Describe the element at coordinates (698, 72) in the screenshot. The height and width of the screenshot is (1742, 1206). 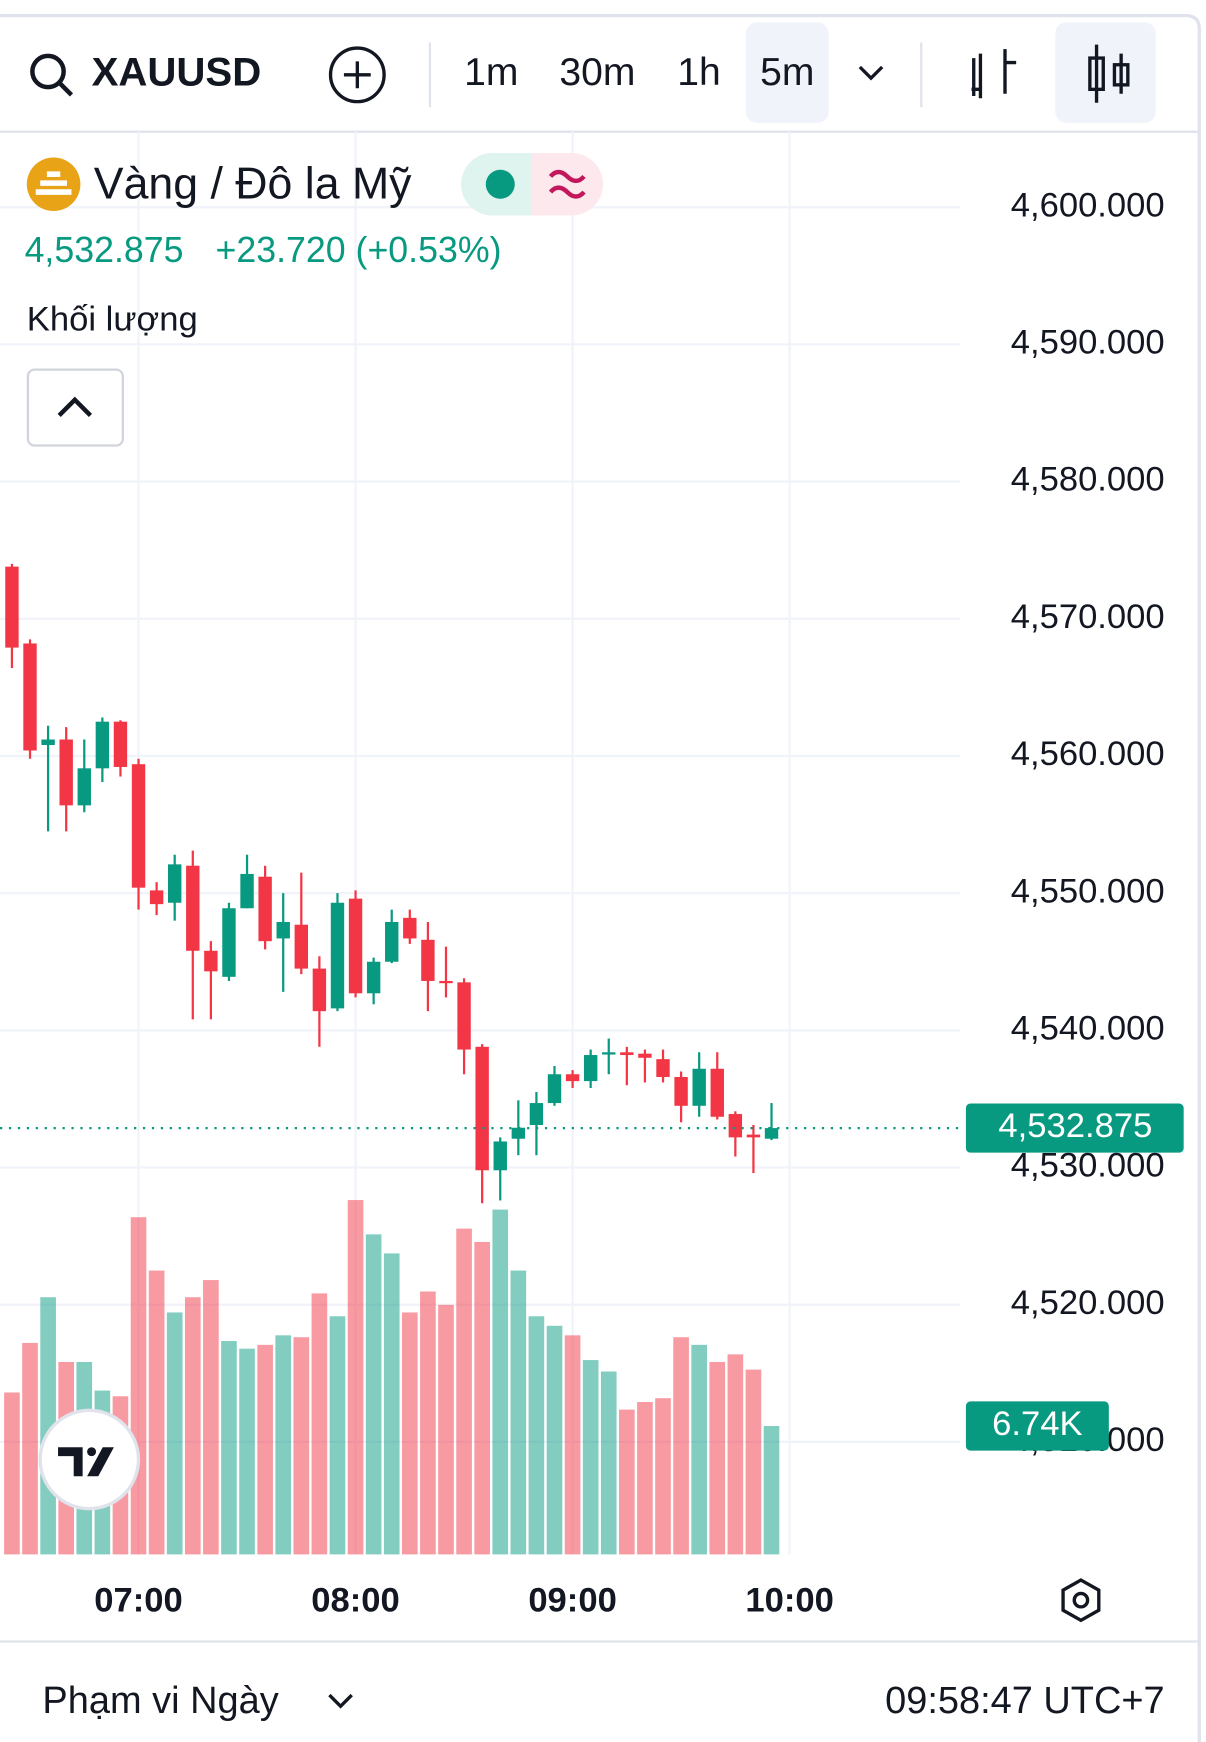
I see `interval: 1h` at that location.